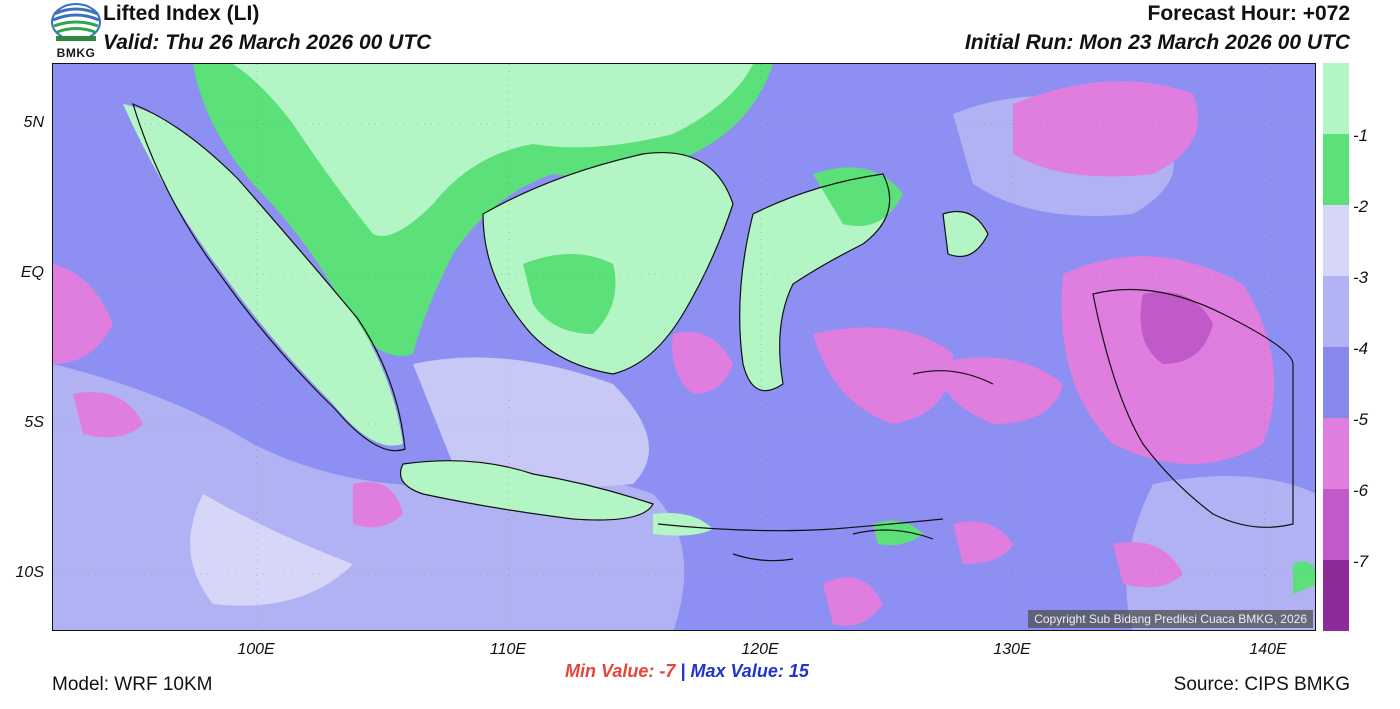 This screenshot has height=709, width=1400. I want to click on max-label: Max Value:, so click(737, 671).